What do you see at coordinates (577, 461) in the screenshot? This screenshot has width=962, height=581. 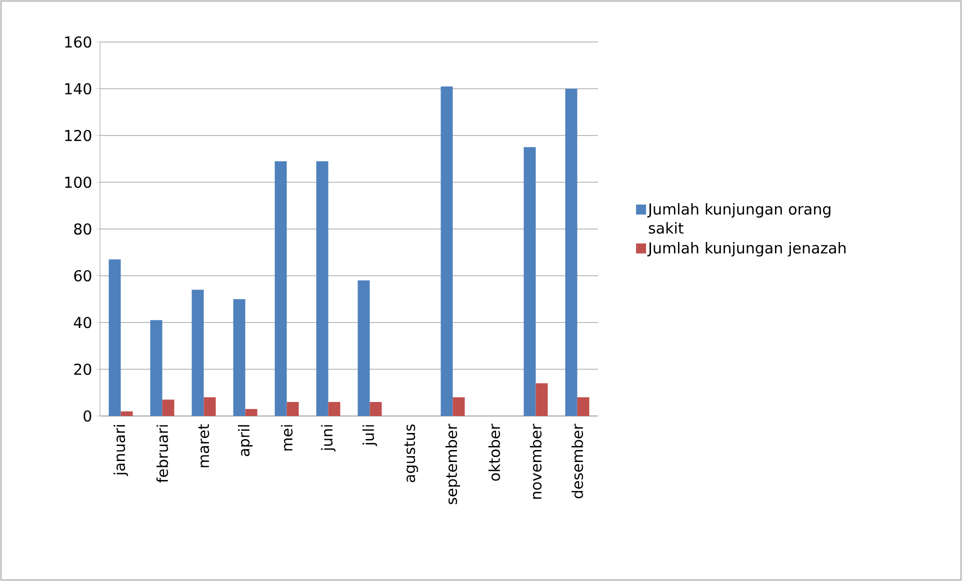 I see `x-tick-label: desember` at bounding box center [577, 461].